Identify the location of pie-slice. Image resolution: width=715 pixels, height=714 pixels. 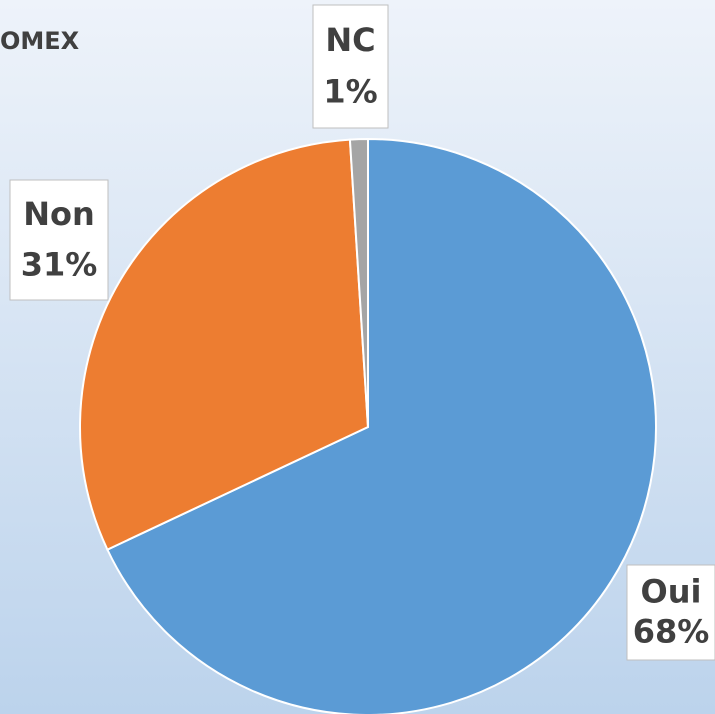
(358, 282).